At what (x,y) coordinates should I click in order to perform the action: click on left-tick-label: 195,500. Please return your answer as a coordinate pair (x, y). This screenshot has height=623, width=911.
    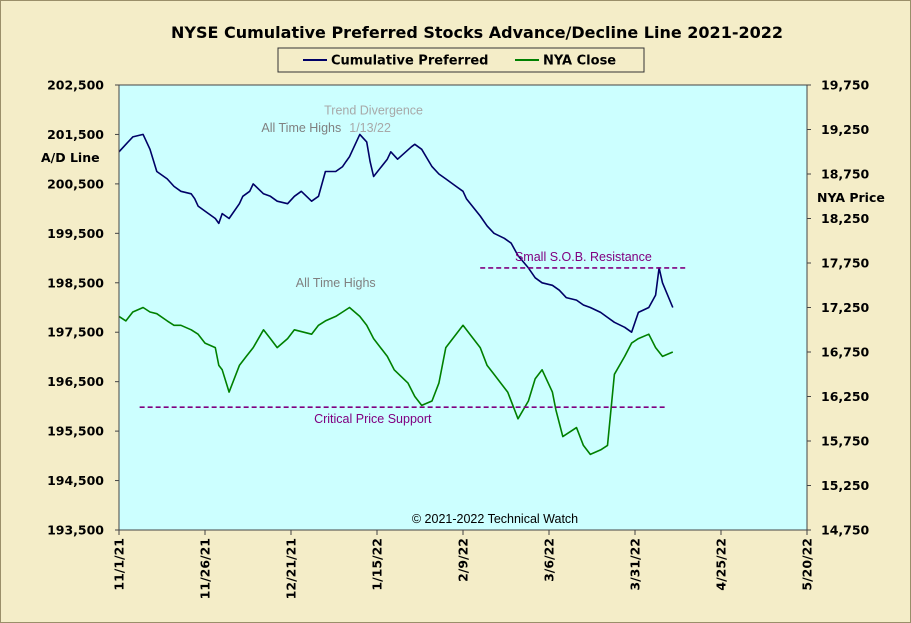
    Looking at the image, I should click on (75, 431).